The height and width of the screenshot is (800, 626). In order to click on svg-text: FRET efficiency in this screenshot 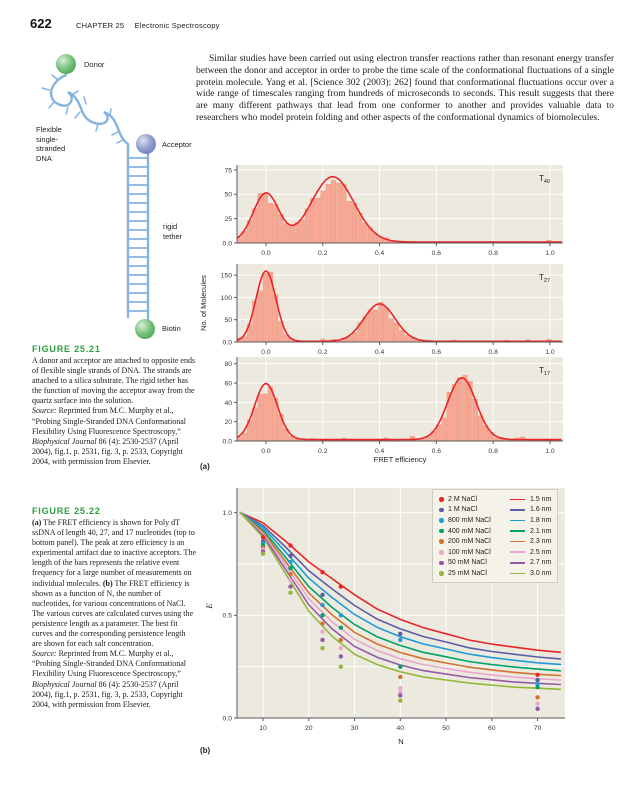, I will do `click(400, 459)`.